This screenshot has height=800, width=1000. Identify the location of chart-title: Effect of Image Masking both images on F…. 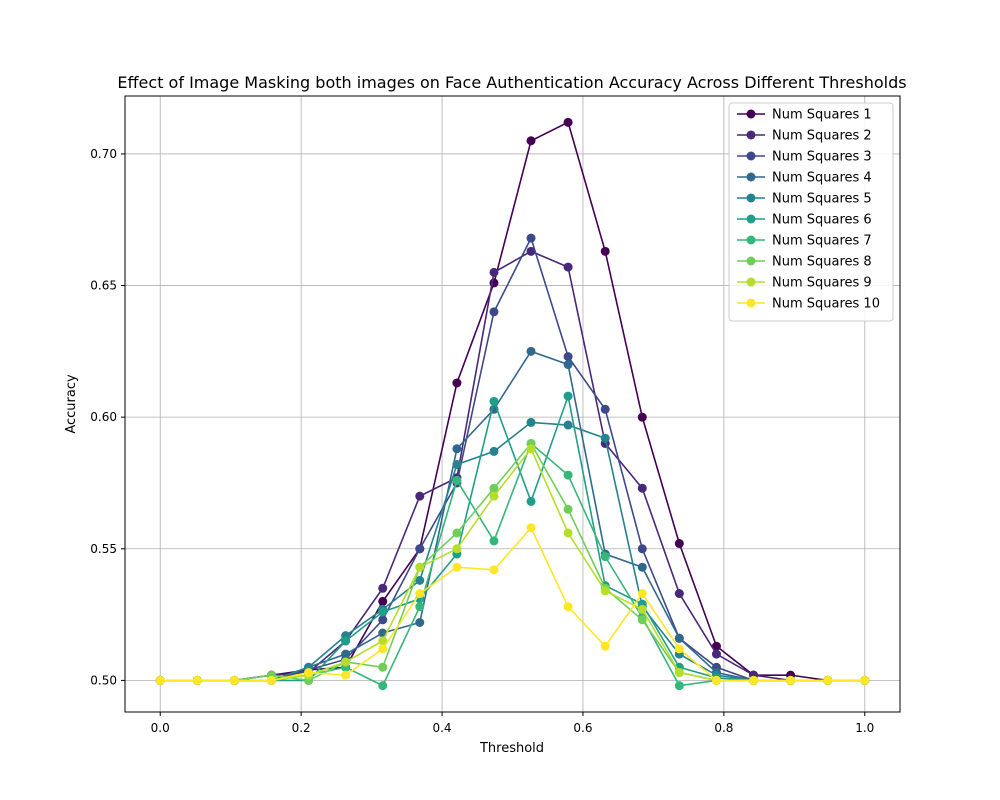
(511, 82).